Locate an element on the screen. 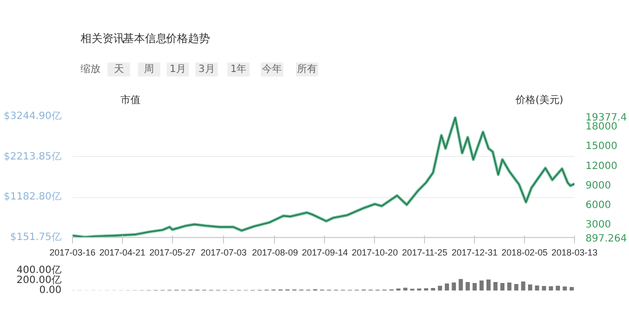 Image resolution: width=629 pixels, height=332 pixels. x-tick-label: 2017-10-20 is located at coordinates (375, 253).